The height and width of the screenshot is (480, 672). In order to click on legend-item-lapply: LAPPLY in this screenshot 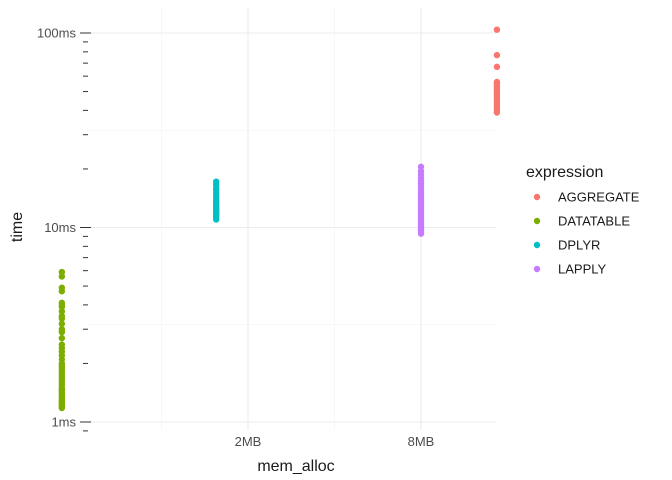, I will do `click(570, 269)`.